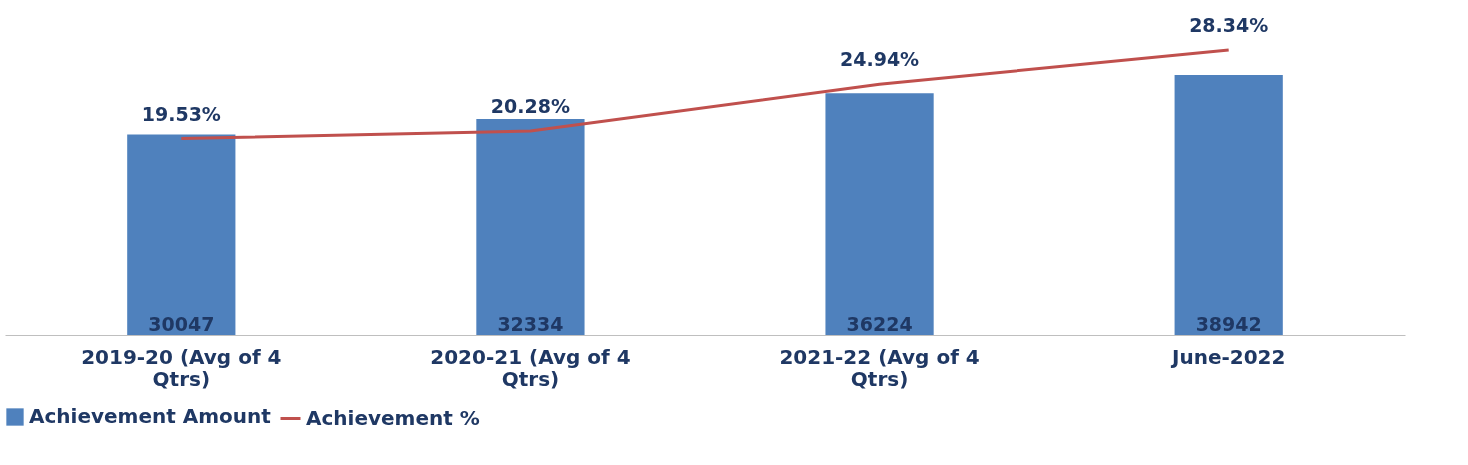 Image resolution: width=1468 pixels, height=465 pixels. What do you see at coordinates (181, 367) in the screenshot?
I see `x-tick-label: 2019-20 (Avg of 4 Qtrs)` at bounding box center [181, 367].